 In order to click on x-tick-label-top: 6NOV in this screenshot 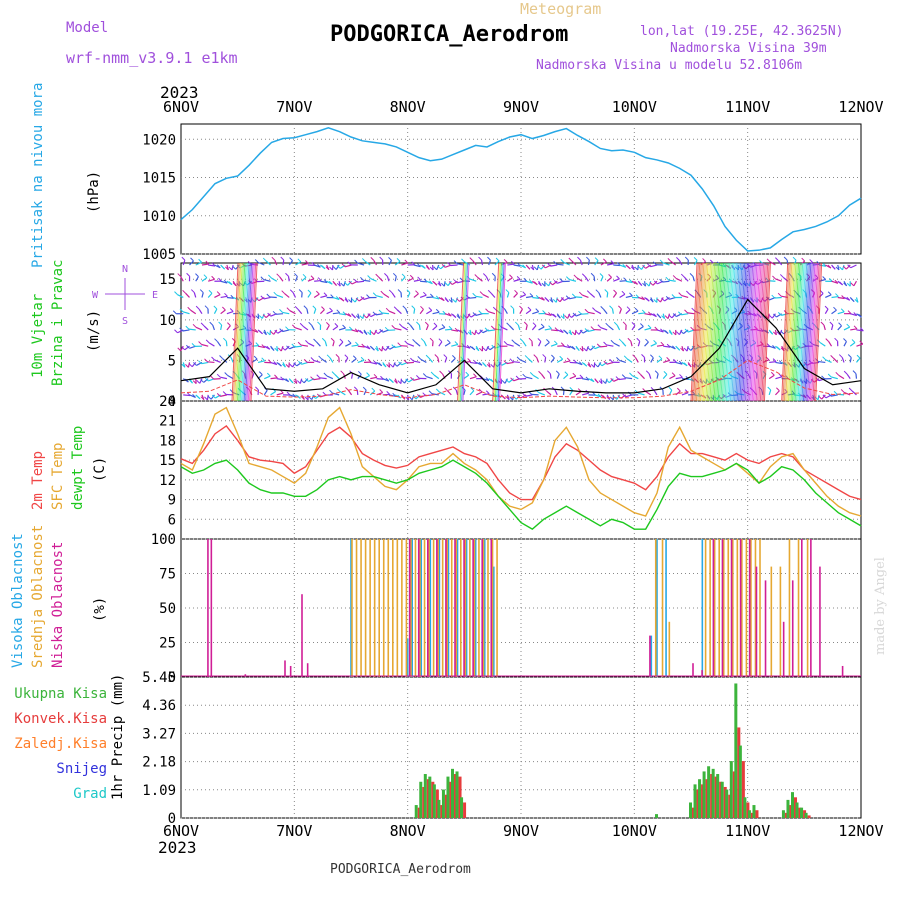, I will do `click(181, 107)`.